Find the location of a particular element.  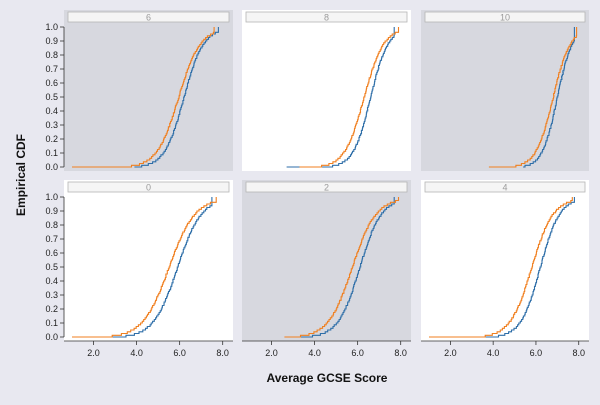

facet-panel-8: 8 is located at coordinates (326, 90).